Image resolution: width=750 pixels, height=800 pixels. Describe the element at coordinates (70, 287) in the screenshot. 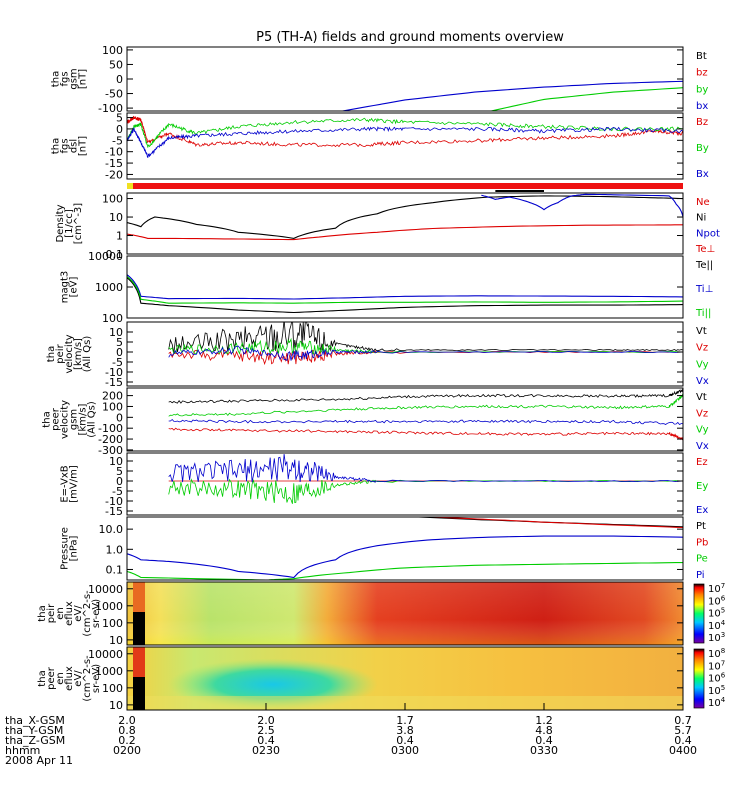

I see `y-axis-label: magt3[eV]` at that location.